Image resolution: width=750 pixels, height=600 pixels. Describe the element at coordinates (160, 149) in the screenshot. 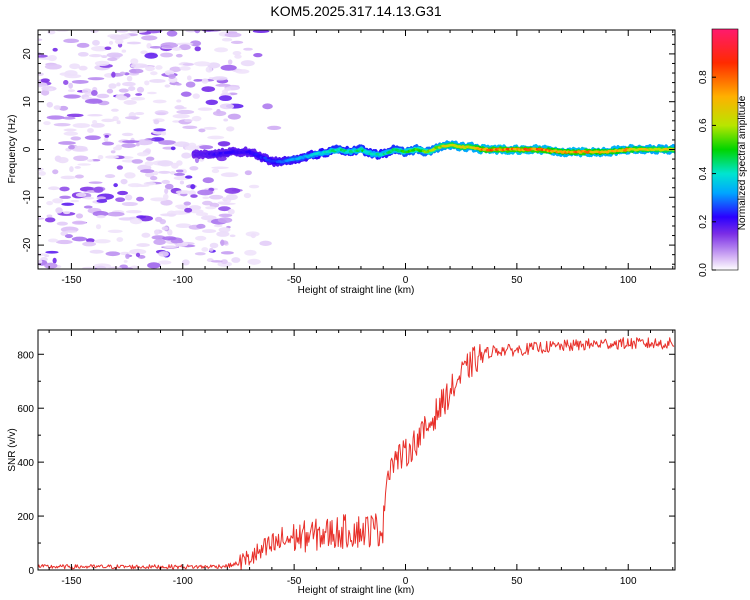

I see `spectrogram-noise` at that location.